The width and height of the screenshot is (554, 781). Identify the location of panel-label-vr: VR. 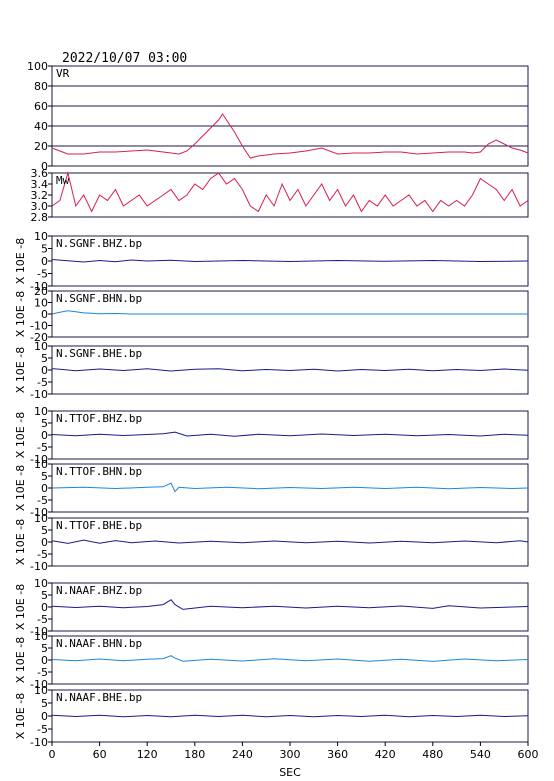
(63, 73).